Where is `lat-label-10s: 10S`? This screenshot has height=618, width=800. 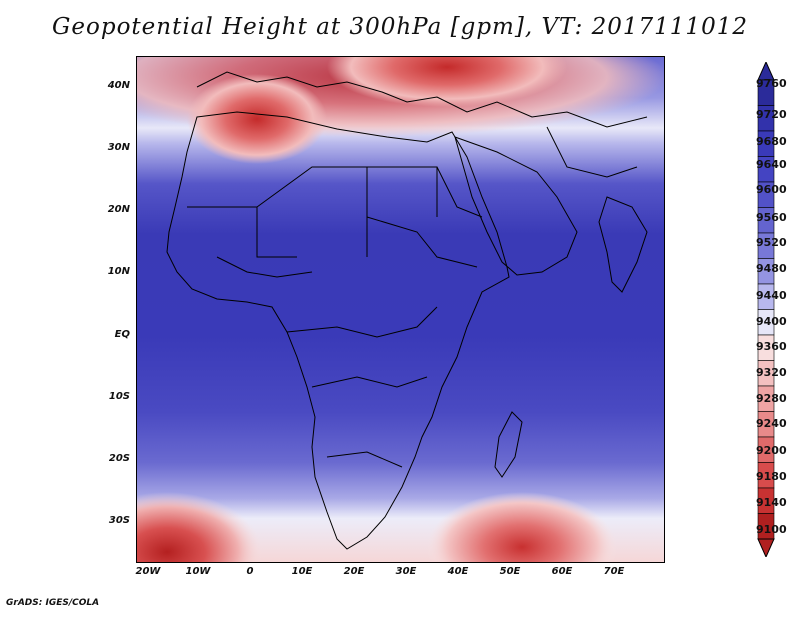
lat-label-10s: 10S is located at coordinates (119, 396).